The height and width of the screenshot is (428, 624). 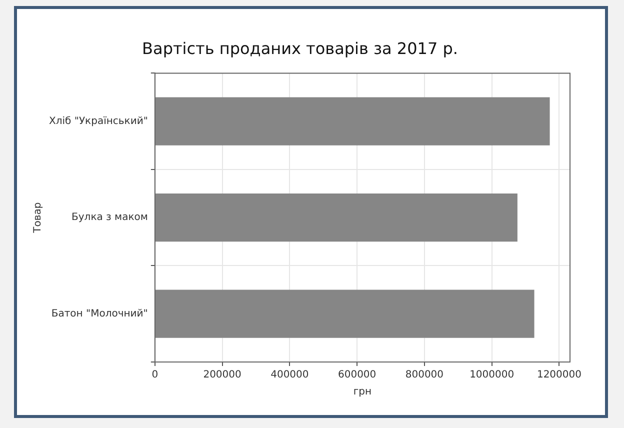 What do you see at coordinates (99, 314) in the screenshot?
I see `y-tick-label: Батон "Молочний"` at bounding box center [99, 314].